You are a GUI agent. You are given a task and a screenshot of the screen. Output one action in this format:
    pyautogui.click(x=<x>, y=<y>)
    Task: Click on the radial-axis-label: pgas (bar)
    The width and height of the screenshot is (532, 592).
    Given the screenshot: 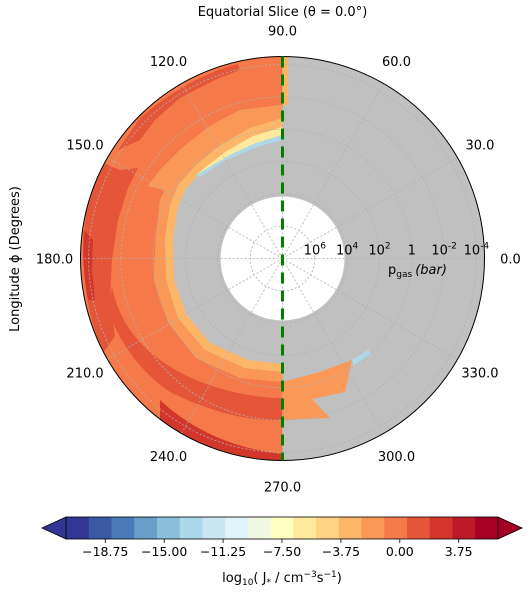 What is the action you would take?
    pyautogui.click(x=417, y=271)
    